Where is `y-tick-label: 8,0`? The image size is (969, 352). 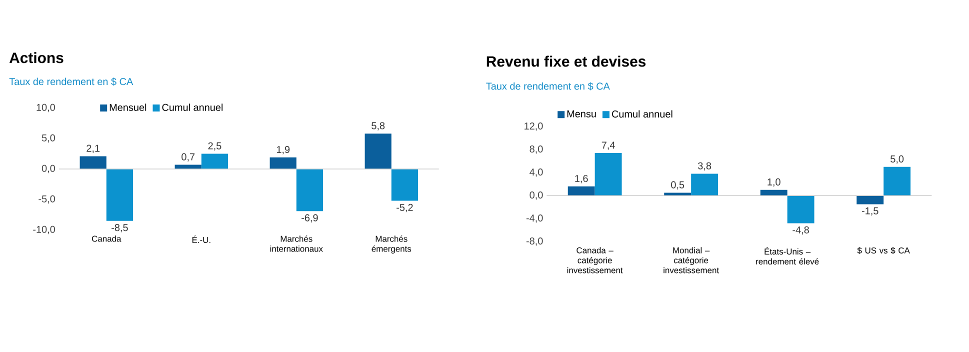 y-tick-label: 8,0 is located at coordinates (536, 149).